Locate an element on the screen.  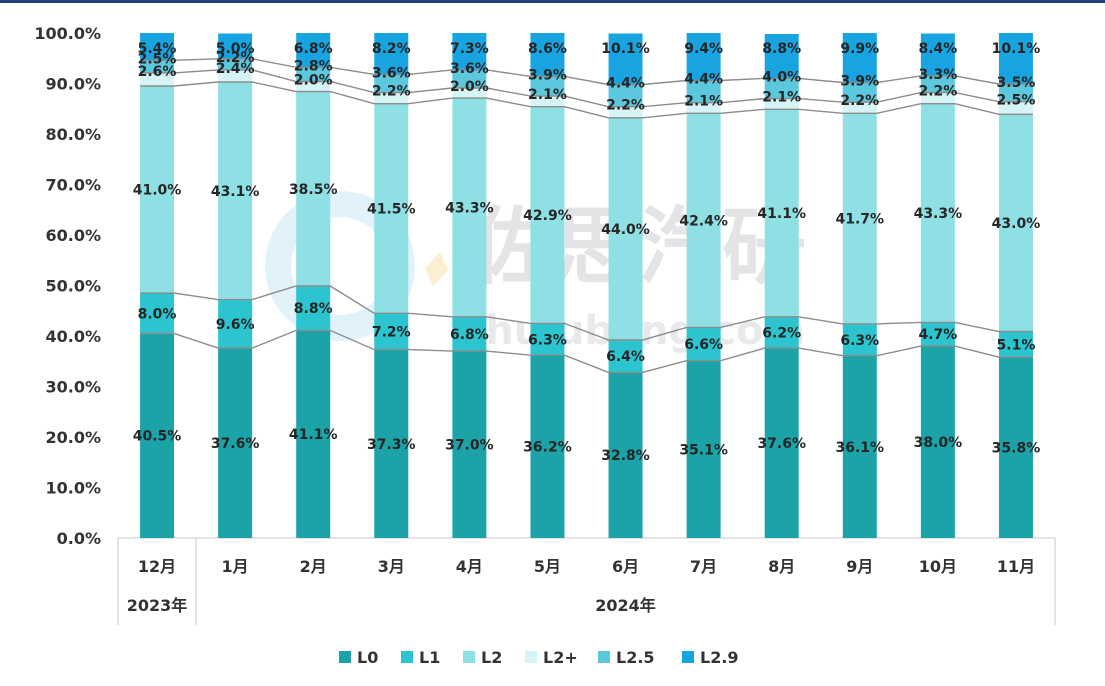
data-label: 36.1% is located at coordinates (860, 448).